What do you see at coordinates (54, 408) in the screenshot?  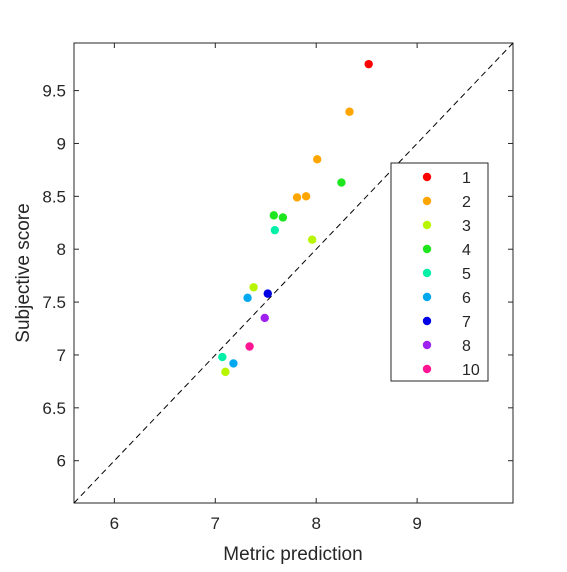 I see `y-tick-label: 6.5` at bounding box center [54, 408].